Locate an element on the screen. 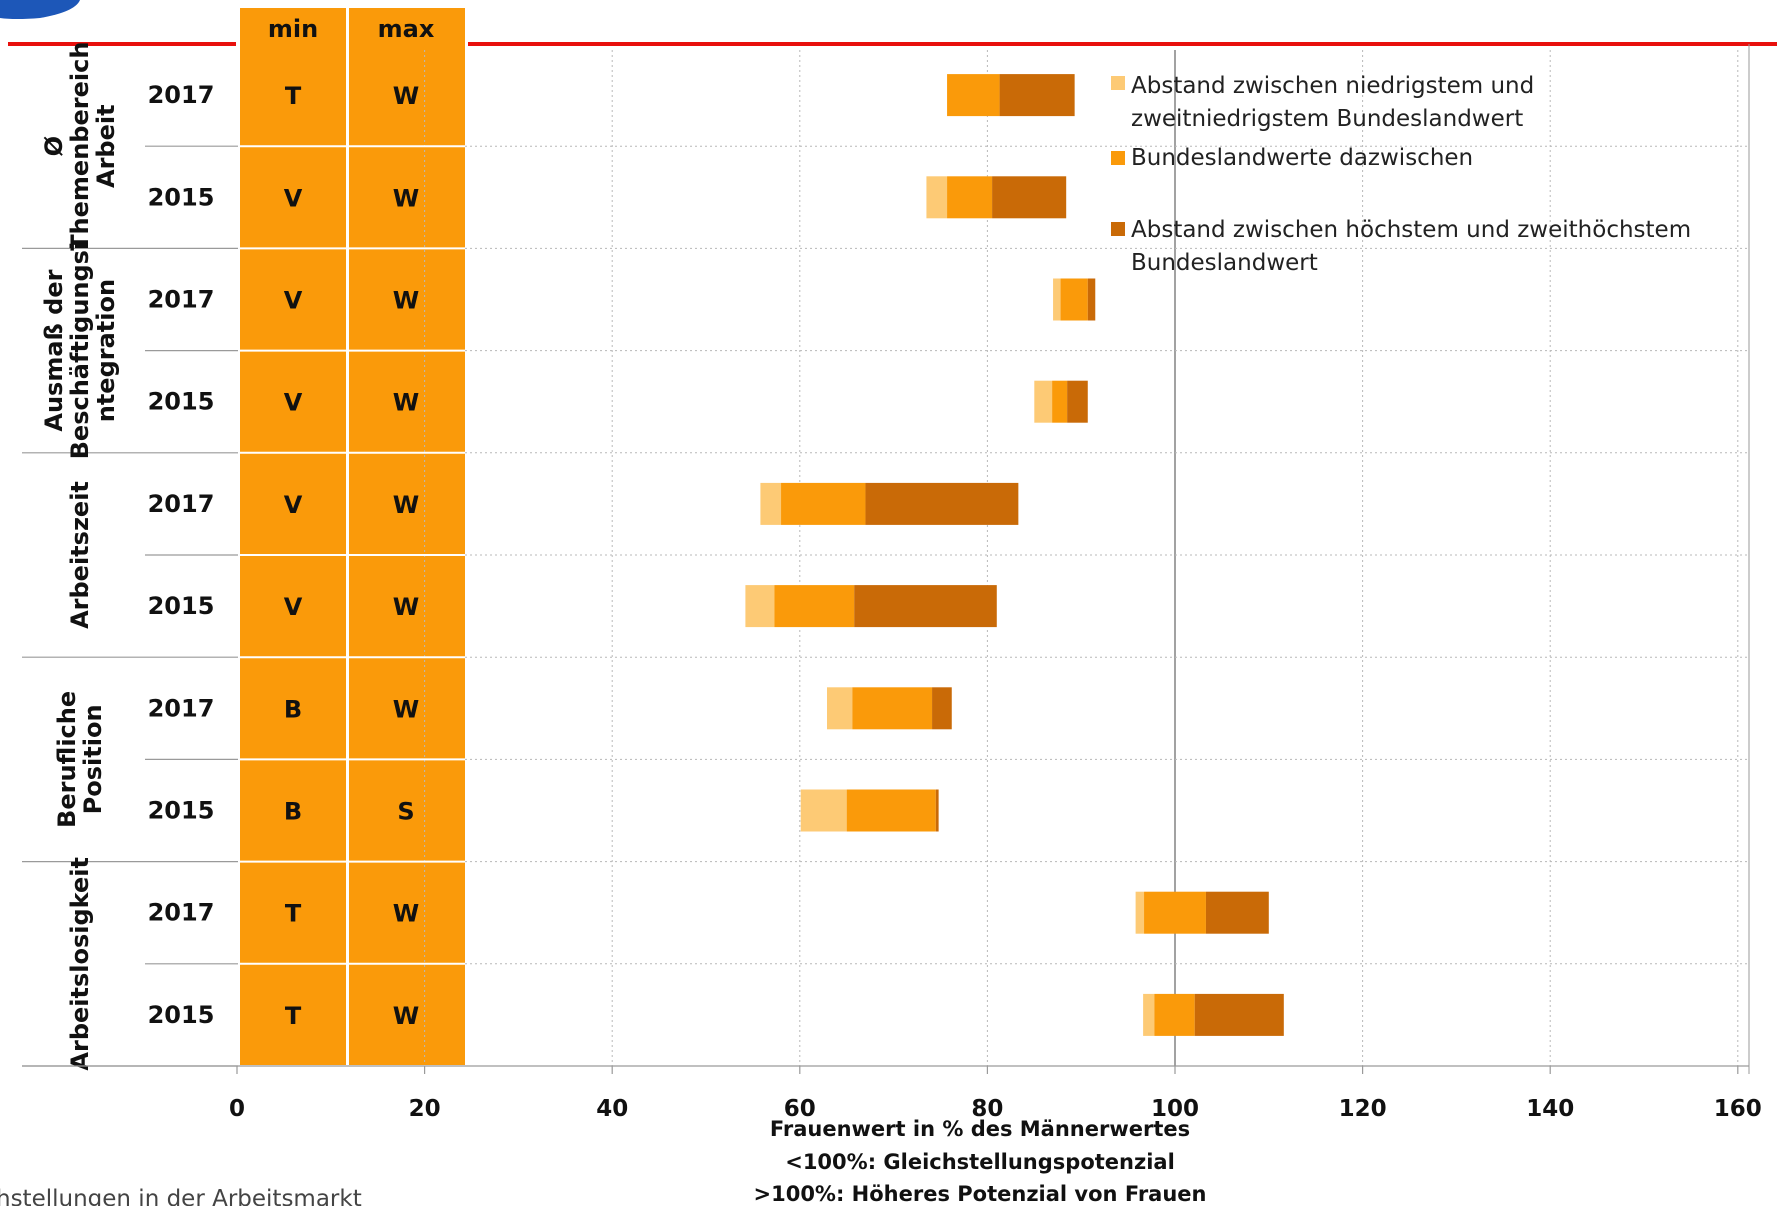  footer-partial-text: hstellungen in der Arbeitsmarkt is located at coordinates (181, 1196).